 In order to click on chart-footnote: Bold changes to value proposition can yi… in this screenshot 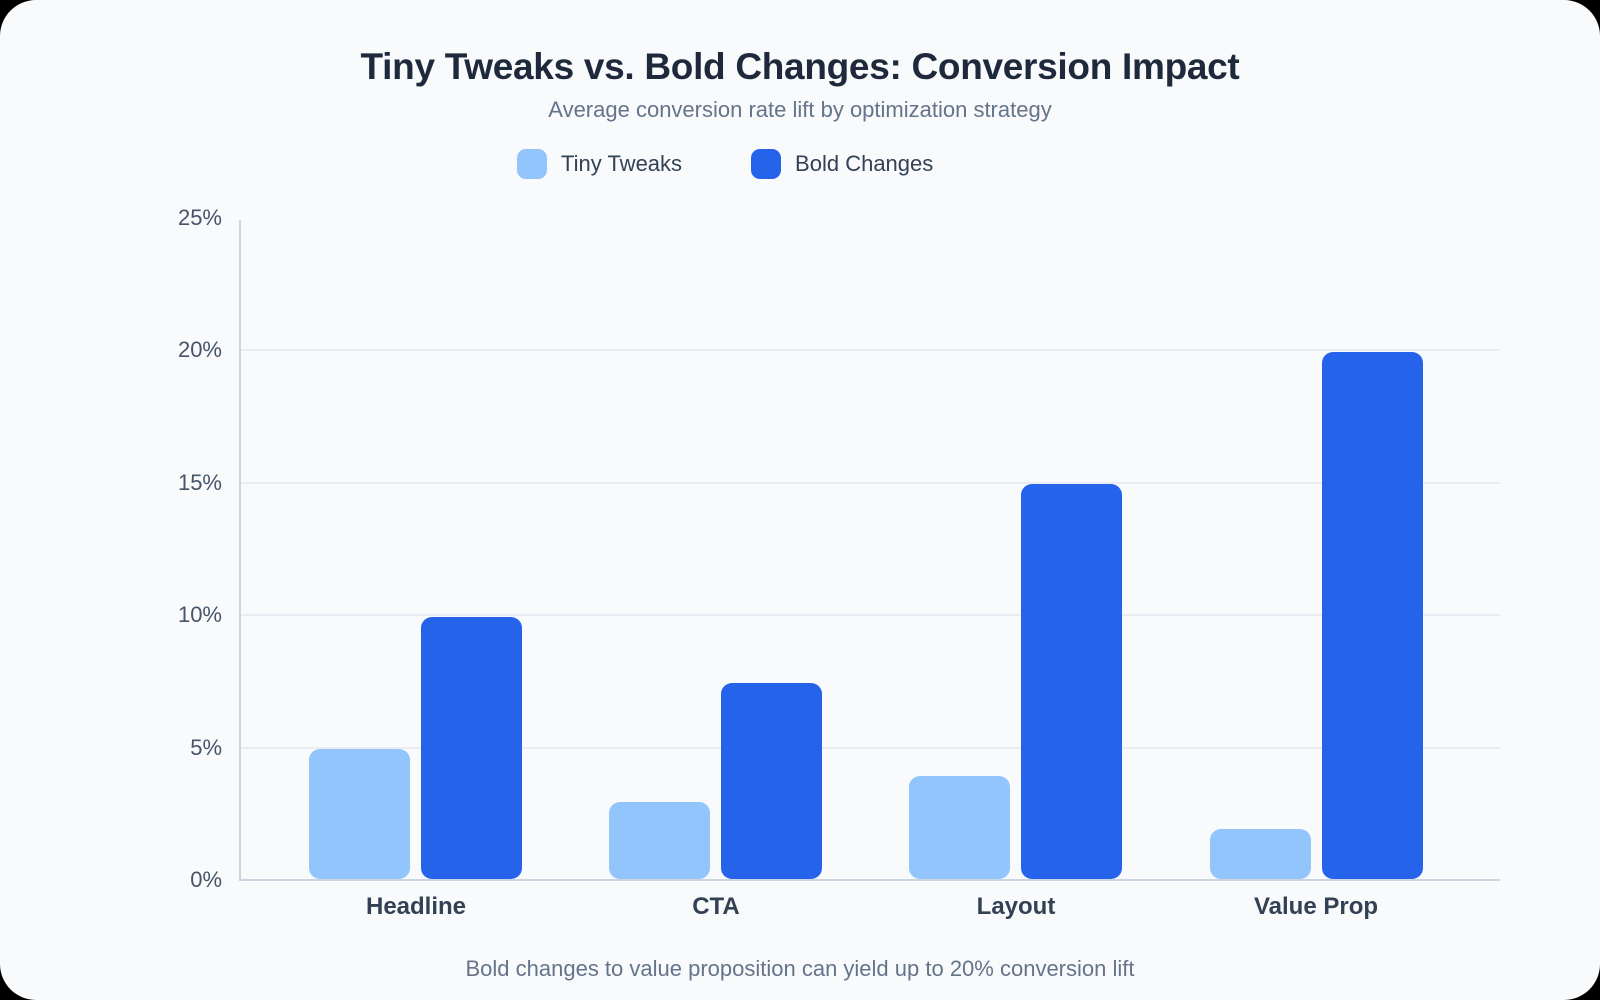, I will do `click(800, 968)`.